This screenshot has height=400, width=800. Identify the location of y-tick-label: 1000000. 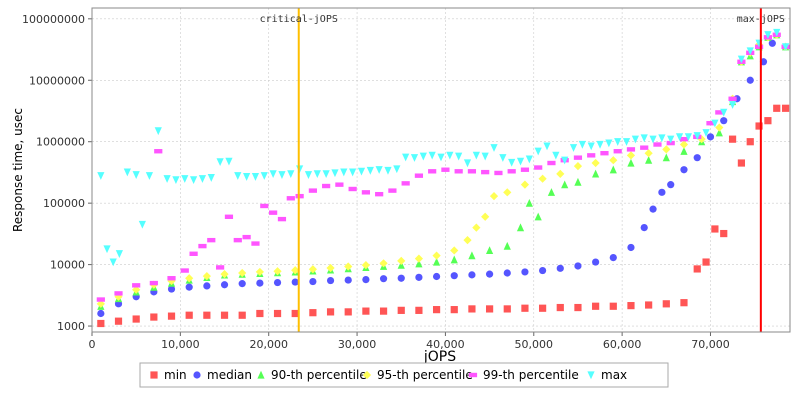
(60, 142).